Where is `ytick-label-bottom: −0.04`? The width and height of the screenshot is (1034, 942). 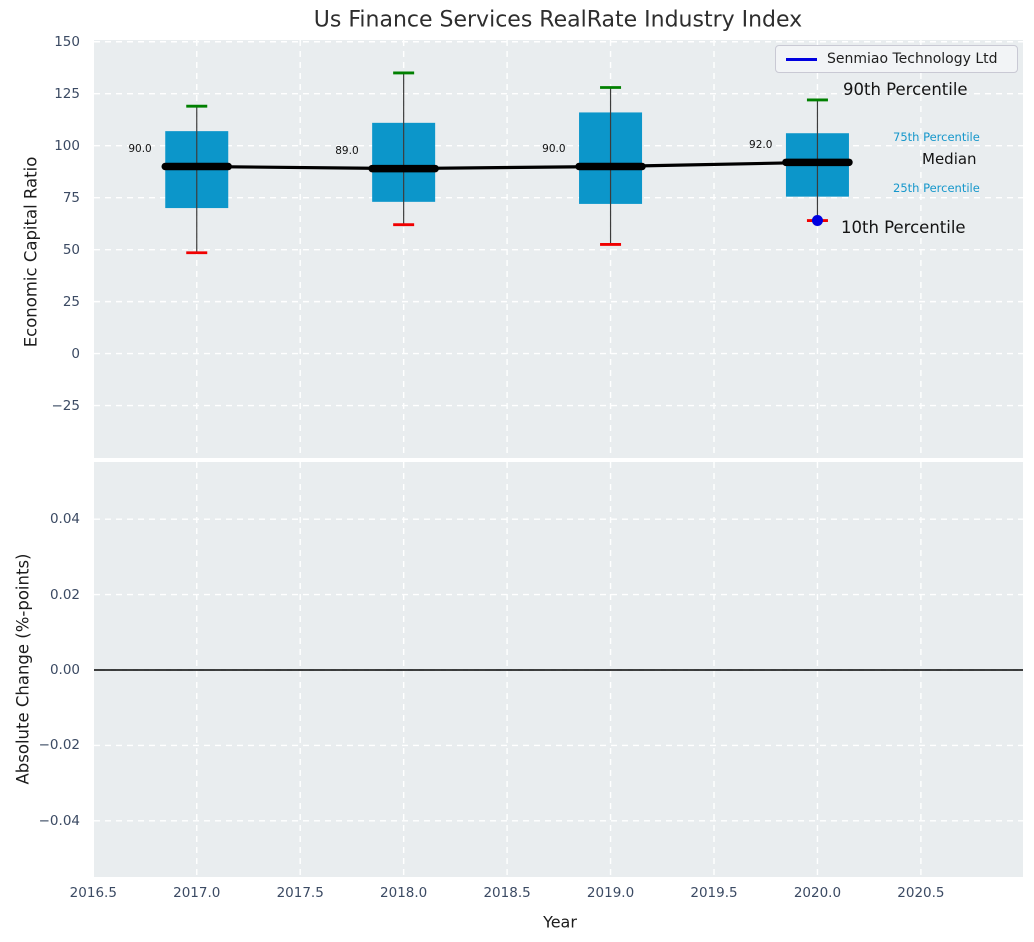
ytick-label-bottom: −0.04 is located at coordinates (59, 820).